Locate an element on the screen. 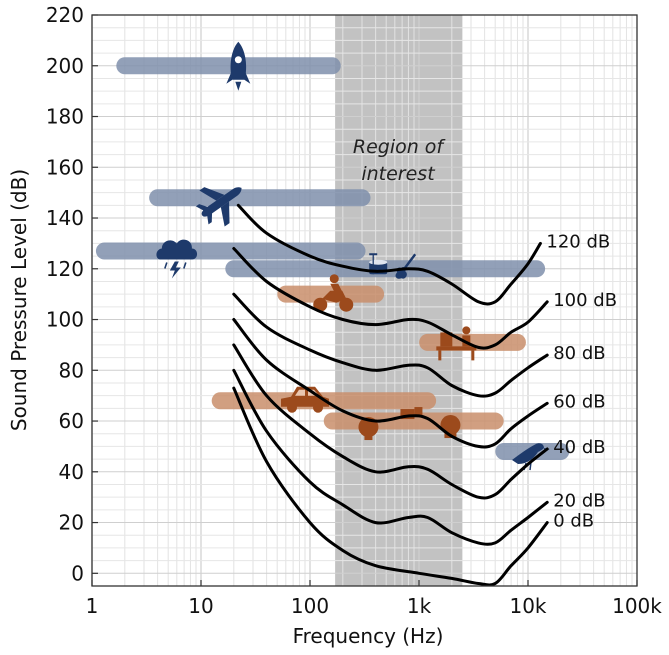  worker-head is located at coordinates (466, 330).